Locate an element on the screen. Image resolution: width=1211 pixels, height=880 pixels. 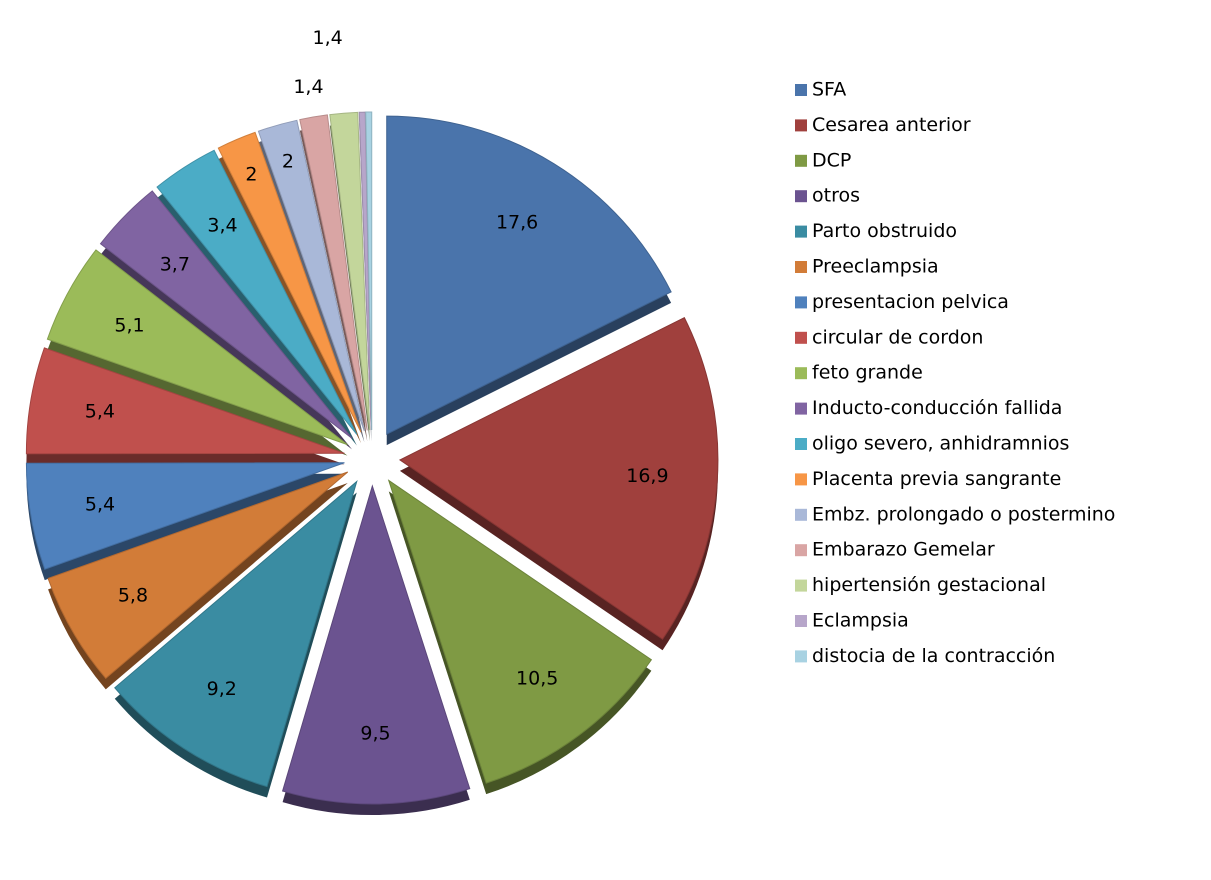
legend-label: DCP is located at coordinates (831, 160).